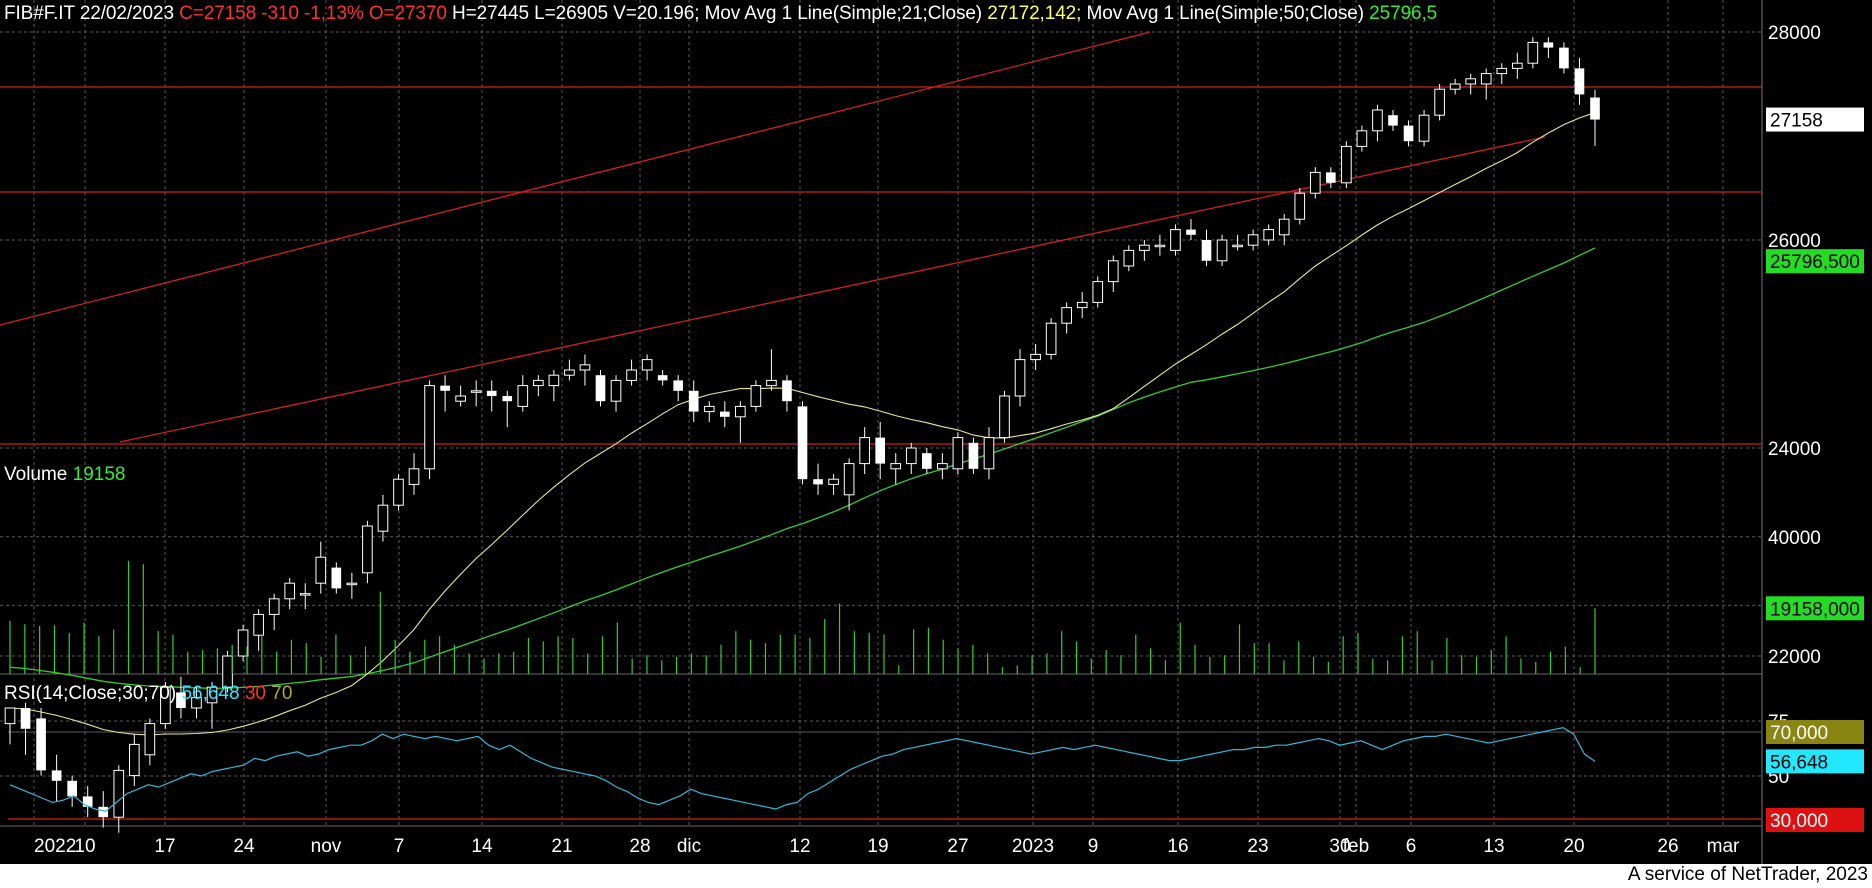 This screenshot has height=888, width=1872. I want to click on time-tick-label: 9, so click(1093, 846).